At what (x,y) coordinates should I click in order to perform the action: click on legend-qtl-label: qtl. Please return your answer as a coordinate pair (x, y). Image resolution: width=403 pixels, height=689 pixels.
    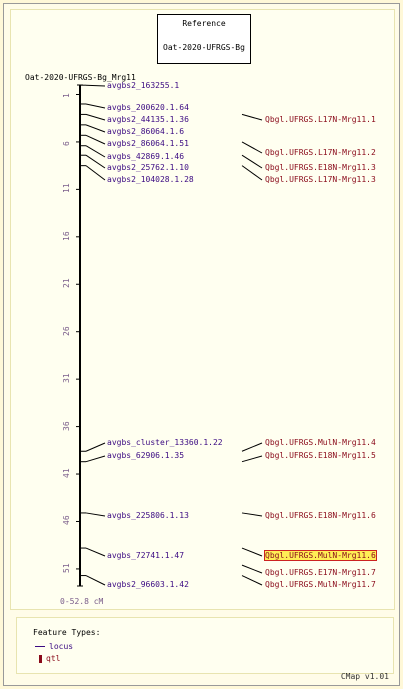
    Looking at the image, I should click on (53, 658).